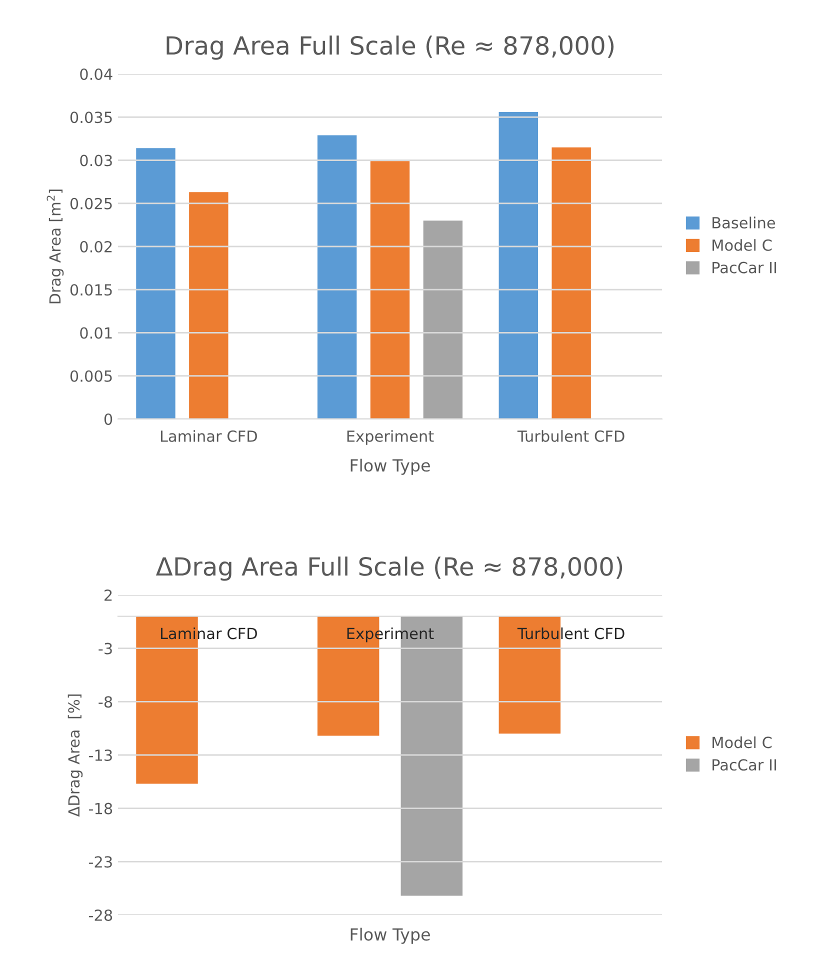 This screenshot has height=974, width=814. I want to click on legend-label: Baseline, so click(744, 222).